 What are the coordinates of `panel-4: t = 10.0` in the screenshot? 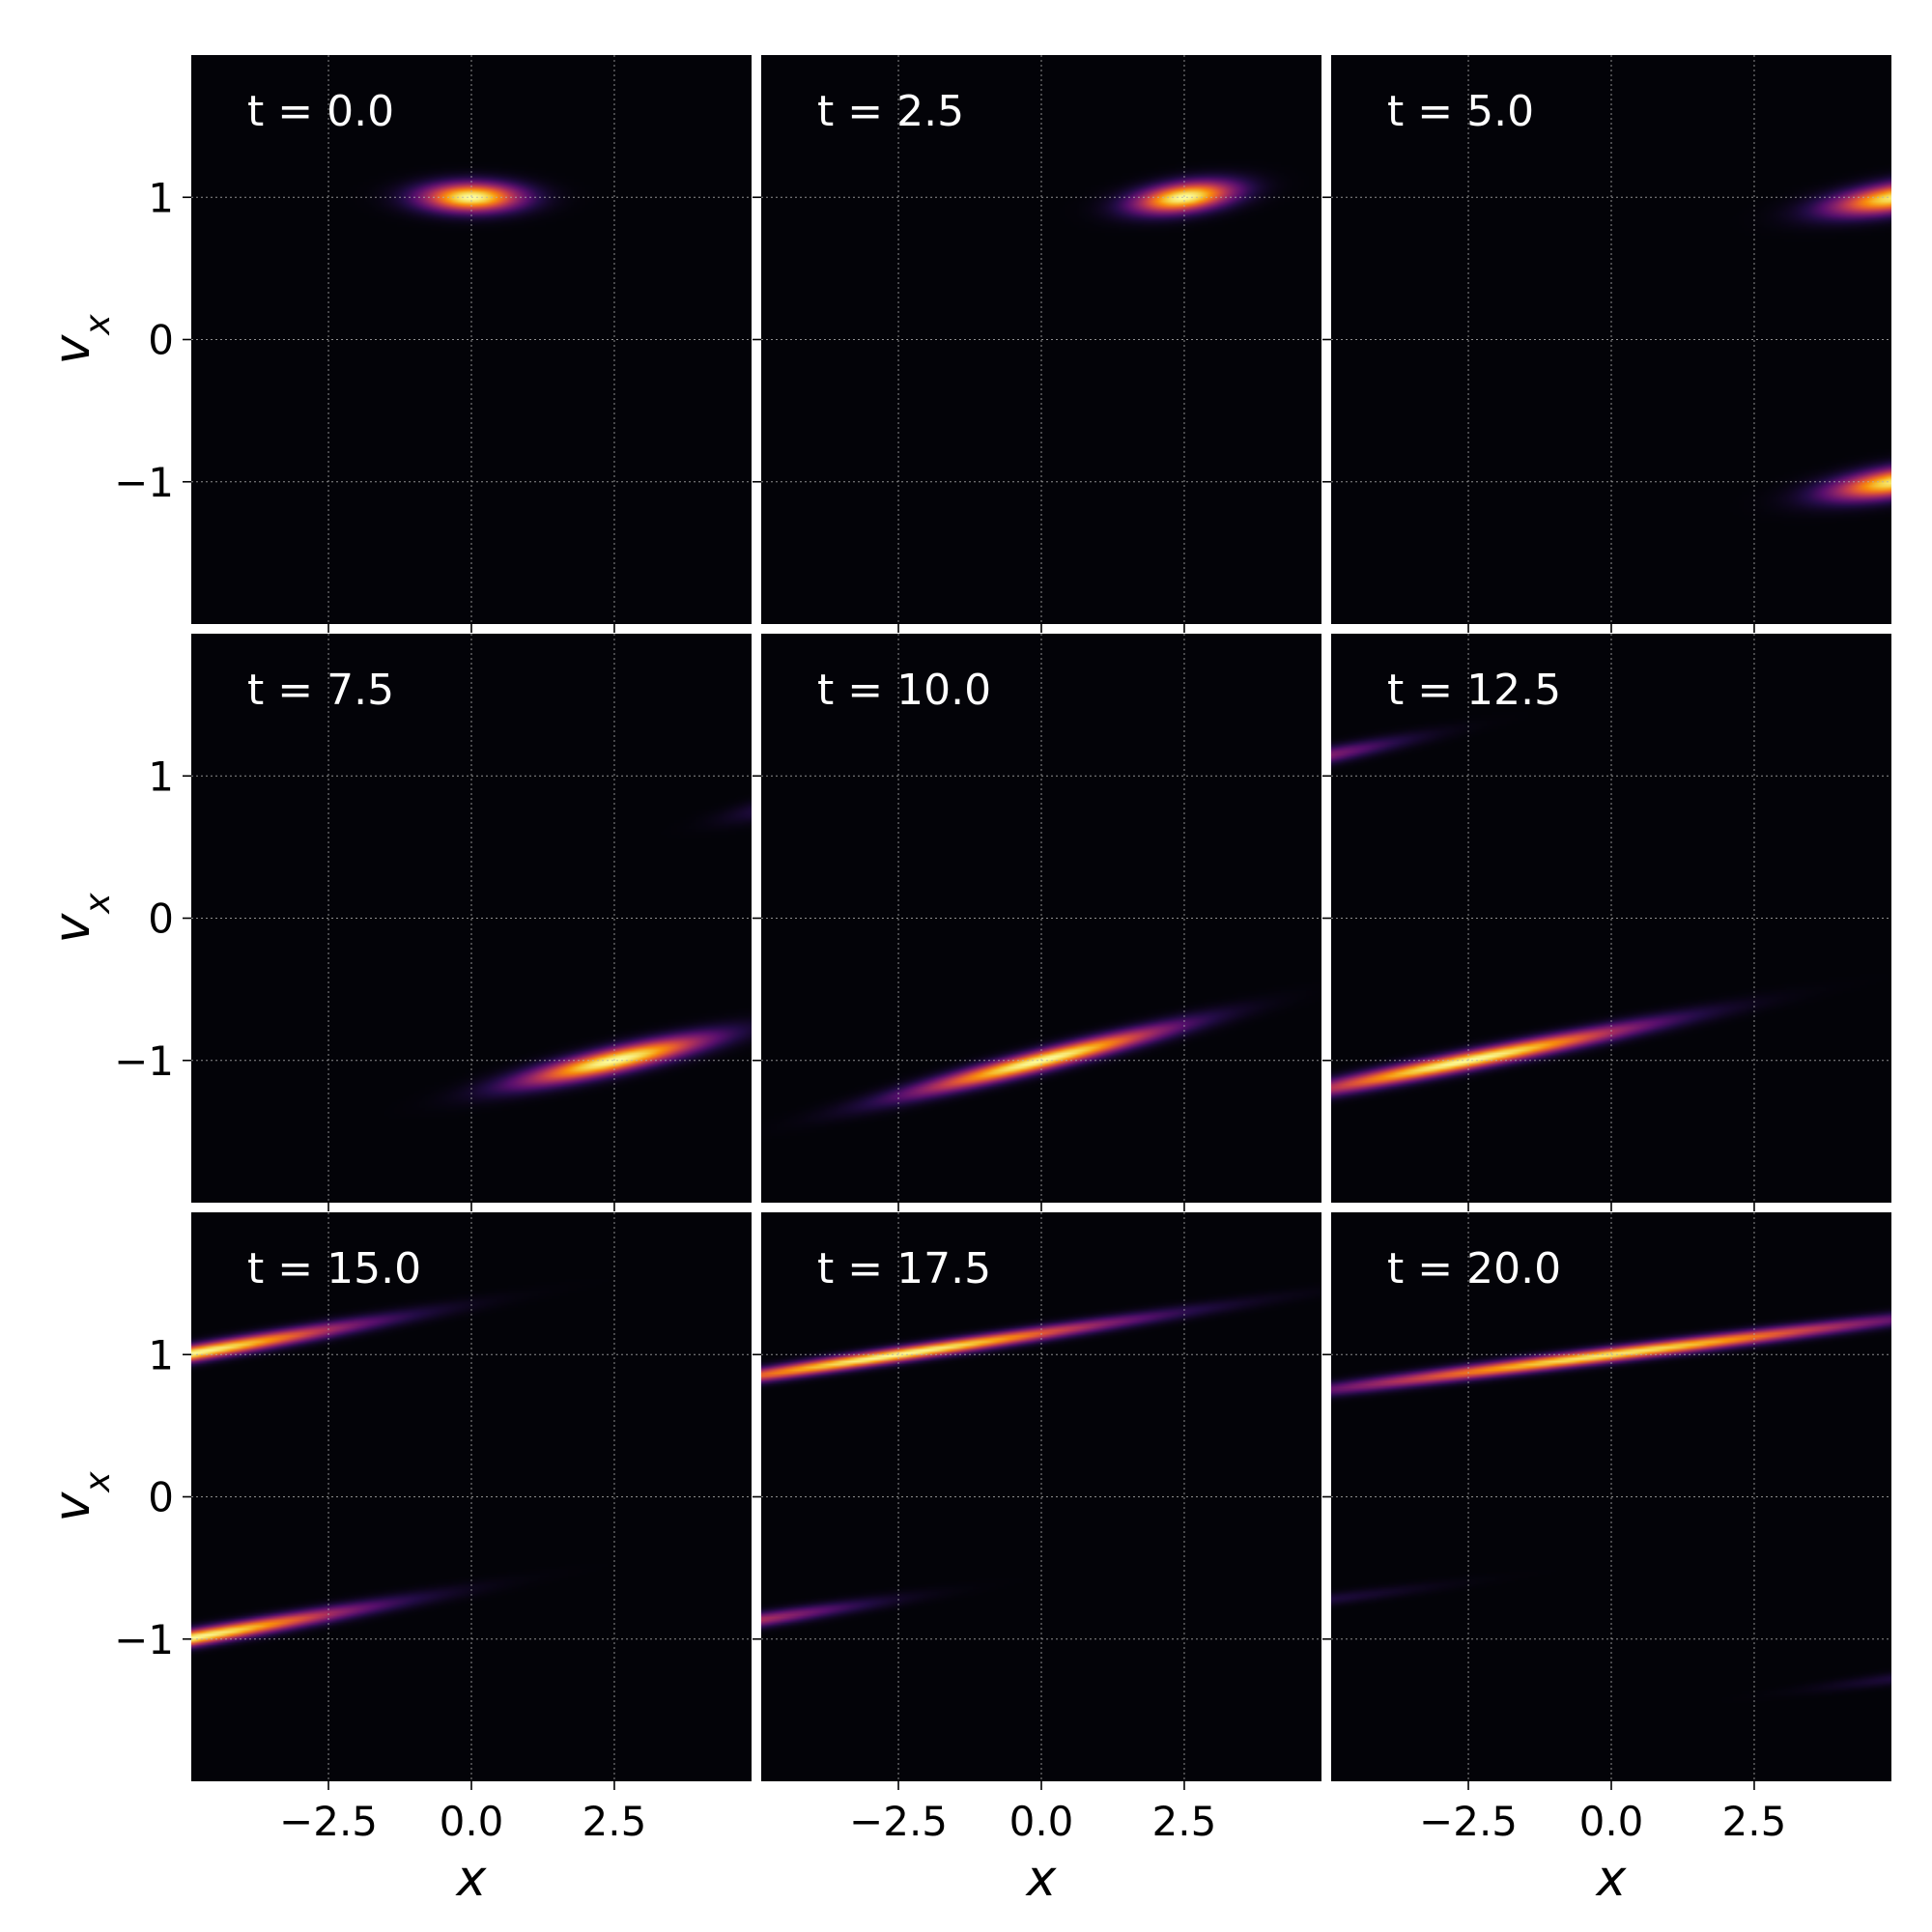 It's located at (1037, 922).